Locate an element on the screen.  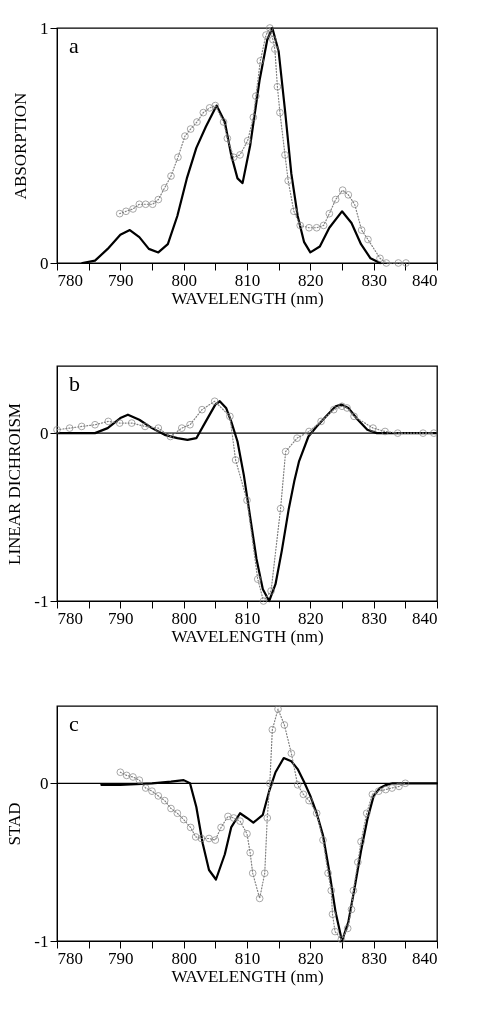
y-axis-title: ABSORPTION is located at coordinates (20, 146).